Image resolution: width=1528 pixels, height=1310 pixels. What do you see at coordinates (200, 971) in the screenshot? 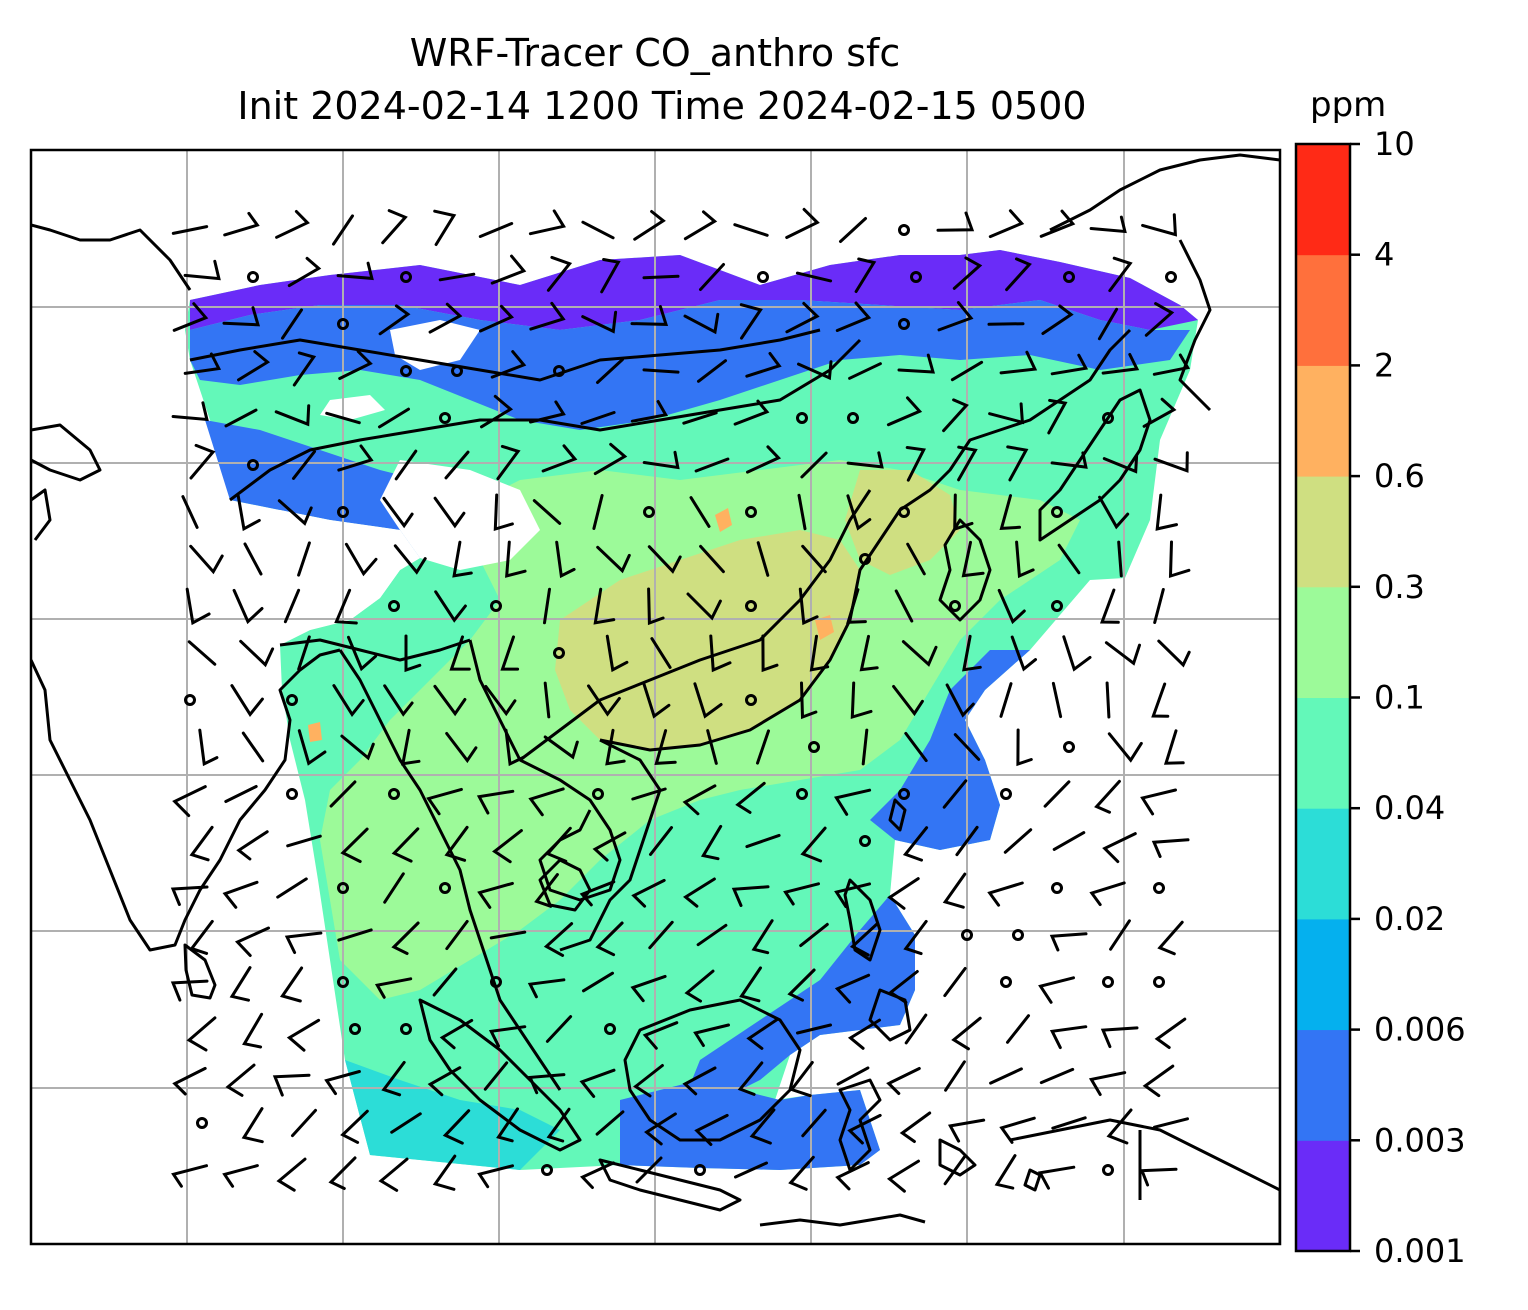
I see `coast-srilanka` at bounding box center [200, 971].